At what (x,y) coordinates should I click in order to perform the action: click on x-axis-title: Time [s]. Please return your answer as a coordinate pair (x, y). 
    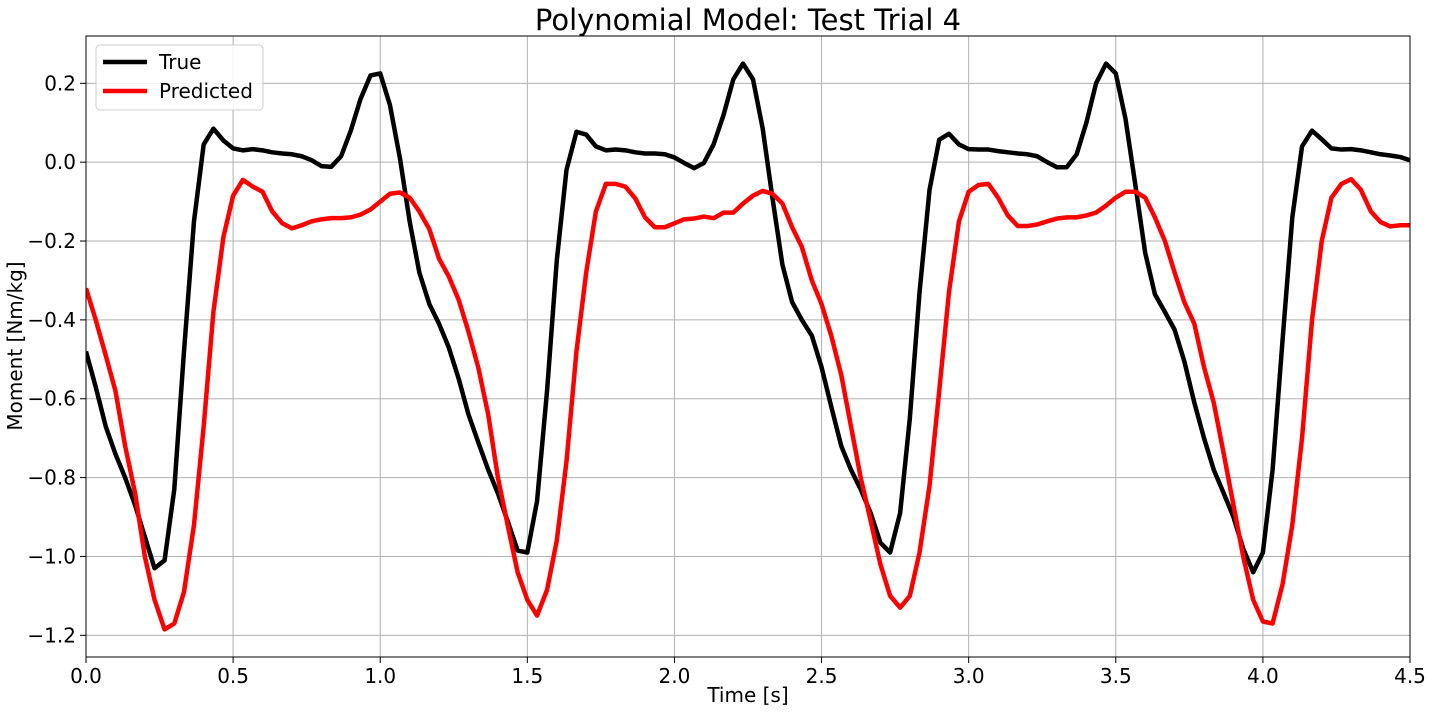
    Looking at the image, I should click on (747, 695).